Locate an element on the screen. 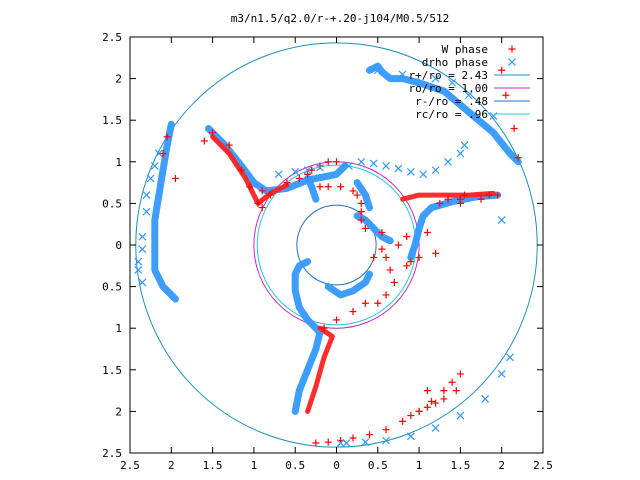  legend-label-3: ro/ro = 1.00 is located at coordinates (448, 88).